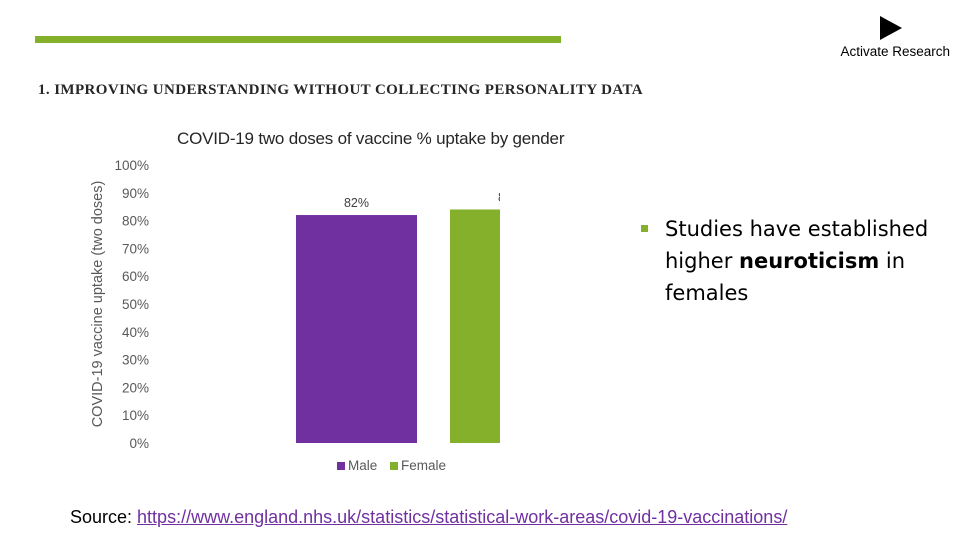 This screenshot has width=960, height=540. I want to click on y-tick-label: 10%, so click(135, 415).